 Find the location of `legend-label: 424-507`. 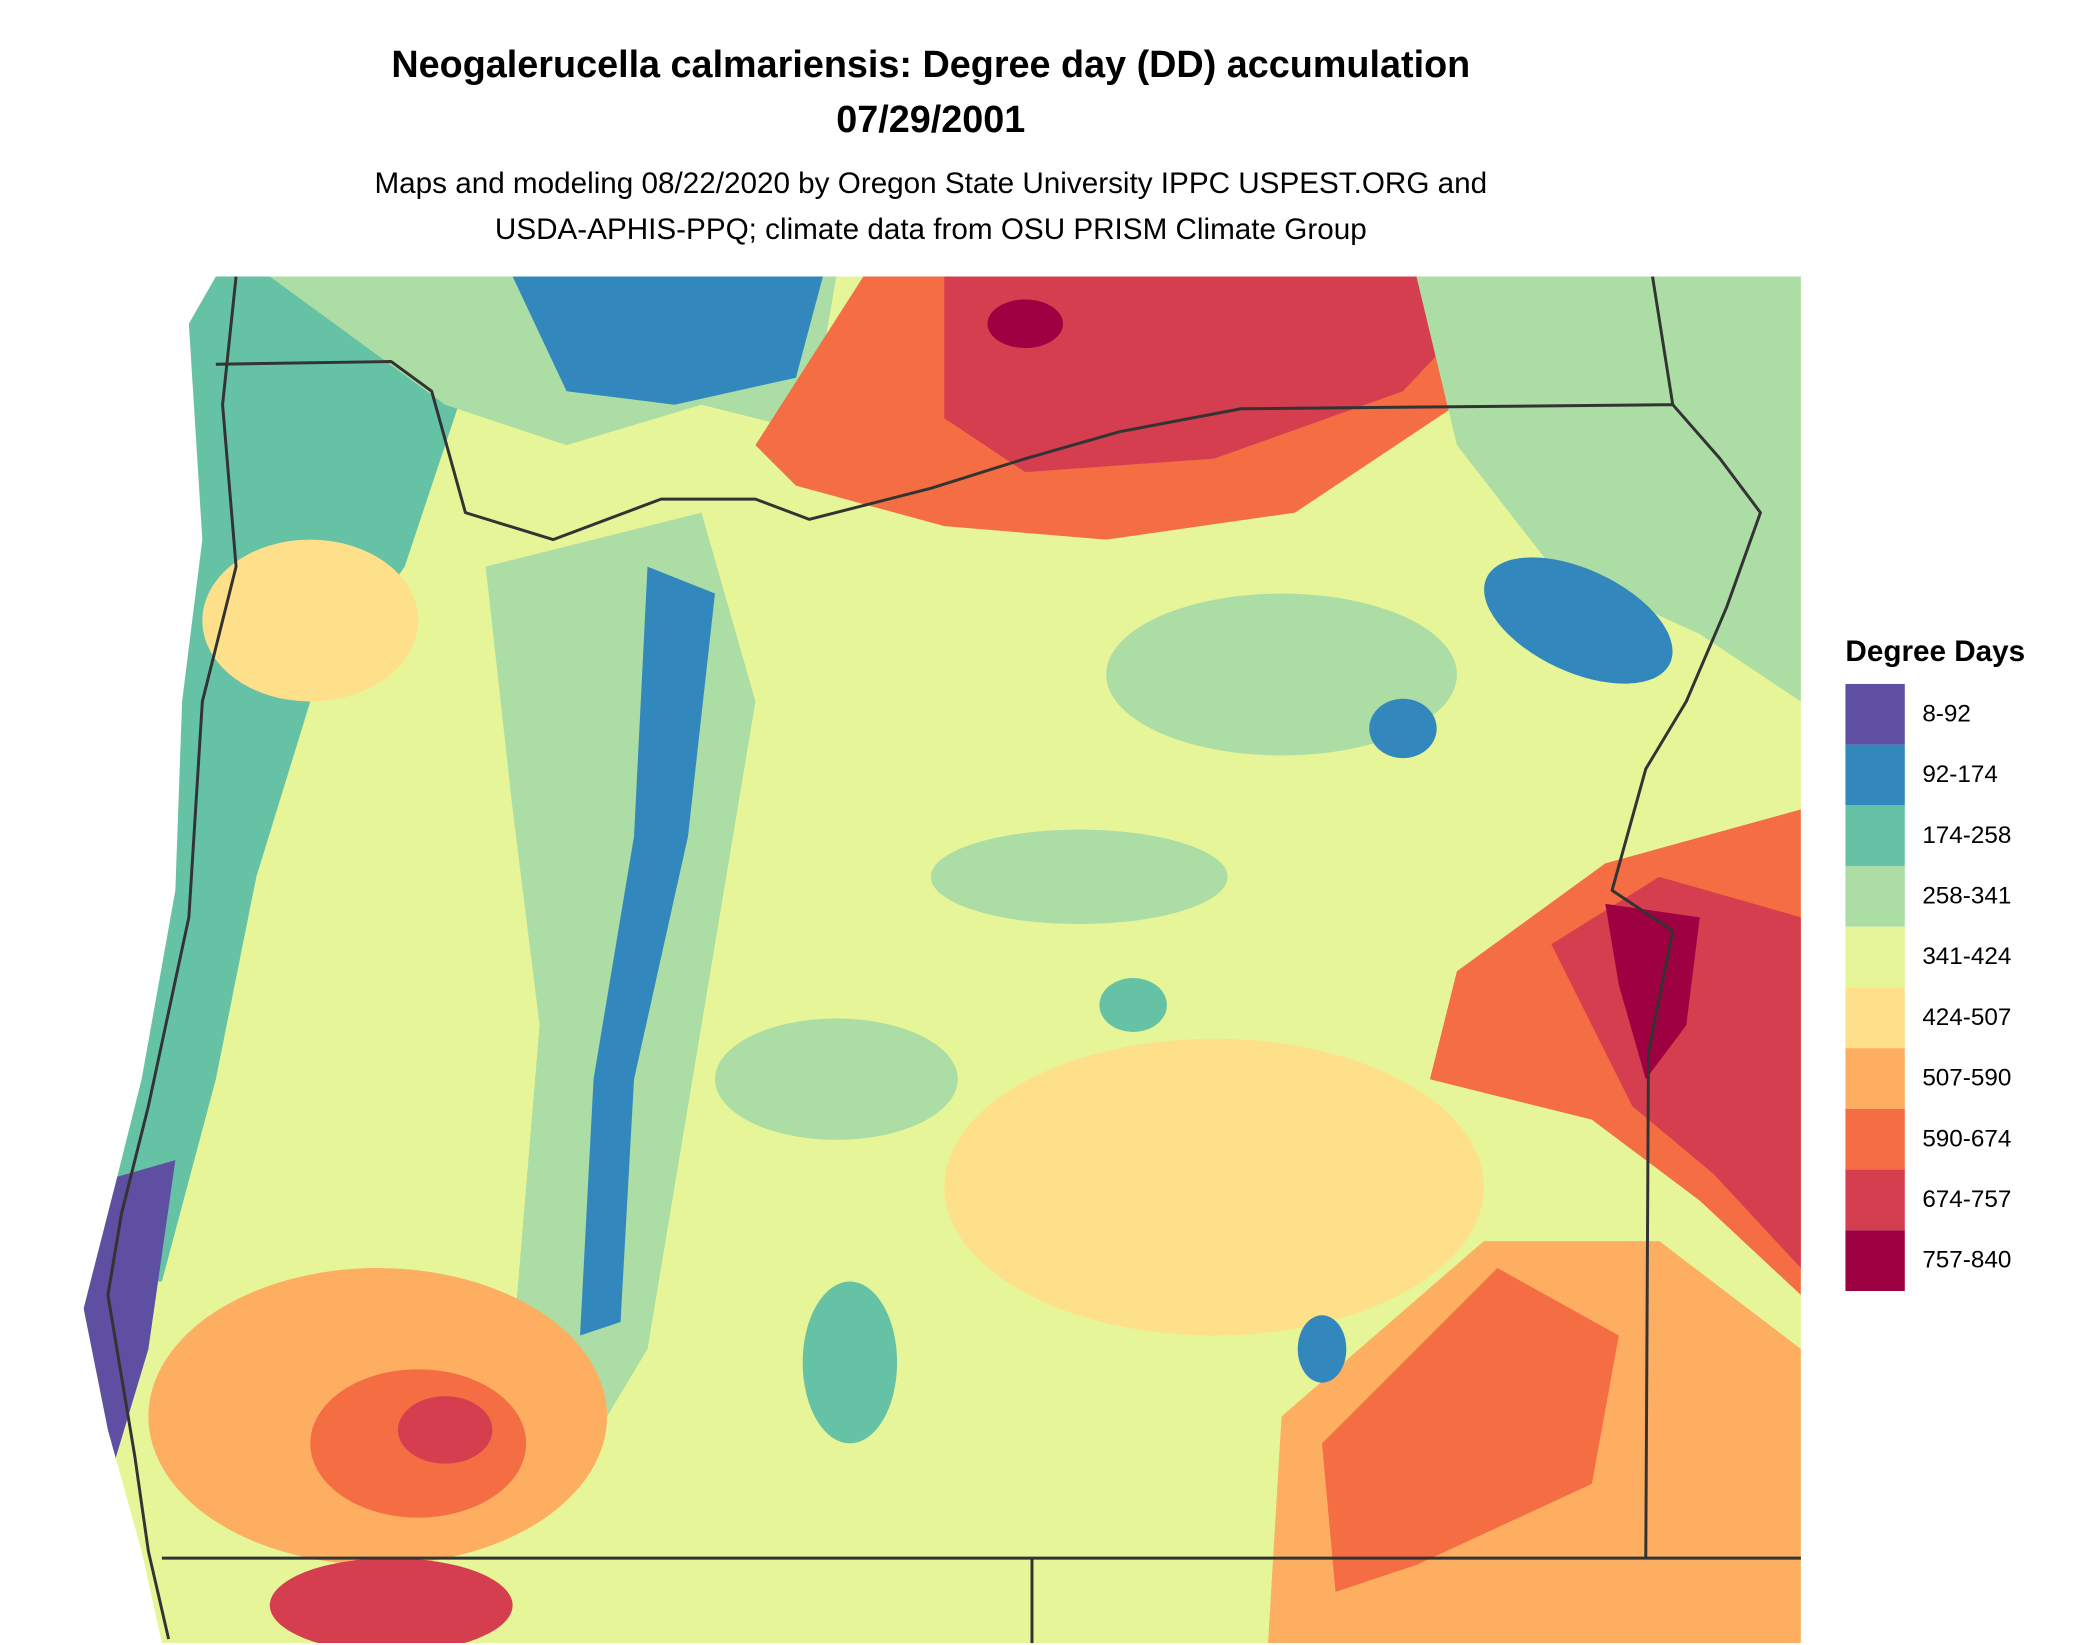

legend-label: 424-507 is located at coordinates (1966, 1017).